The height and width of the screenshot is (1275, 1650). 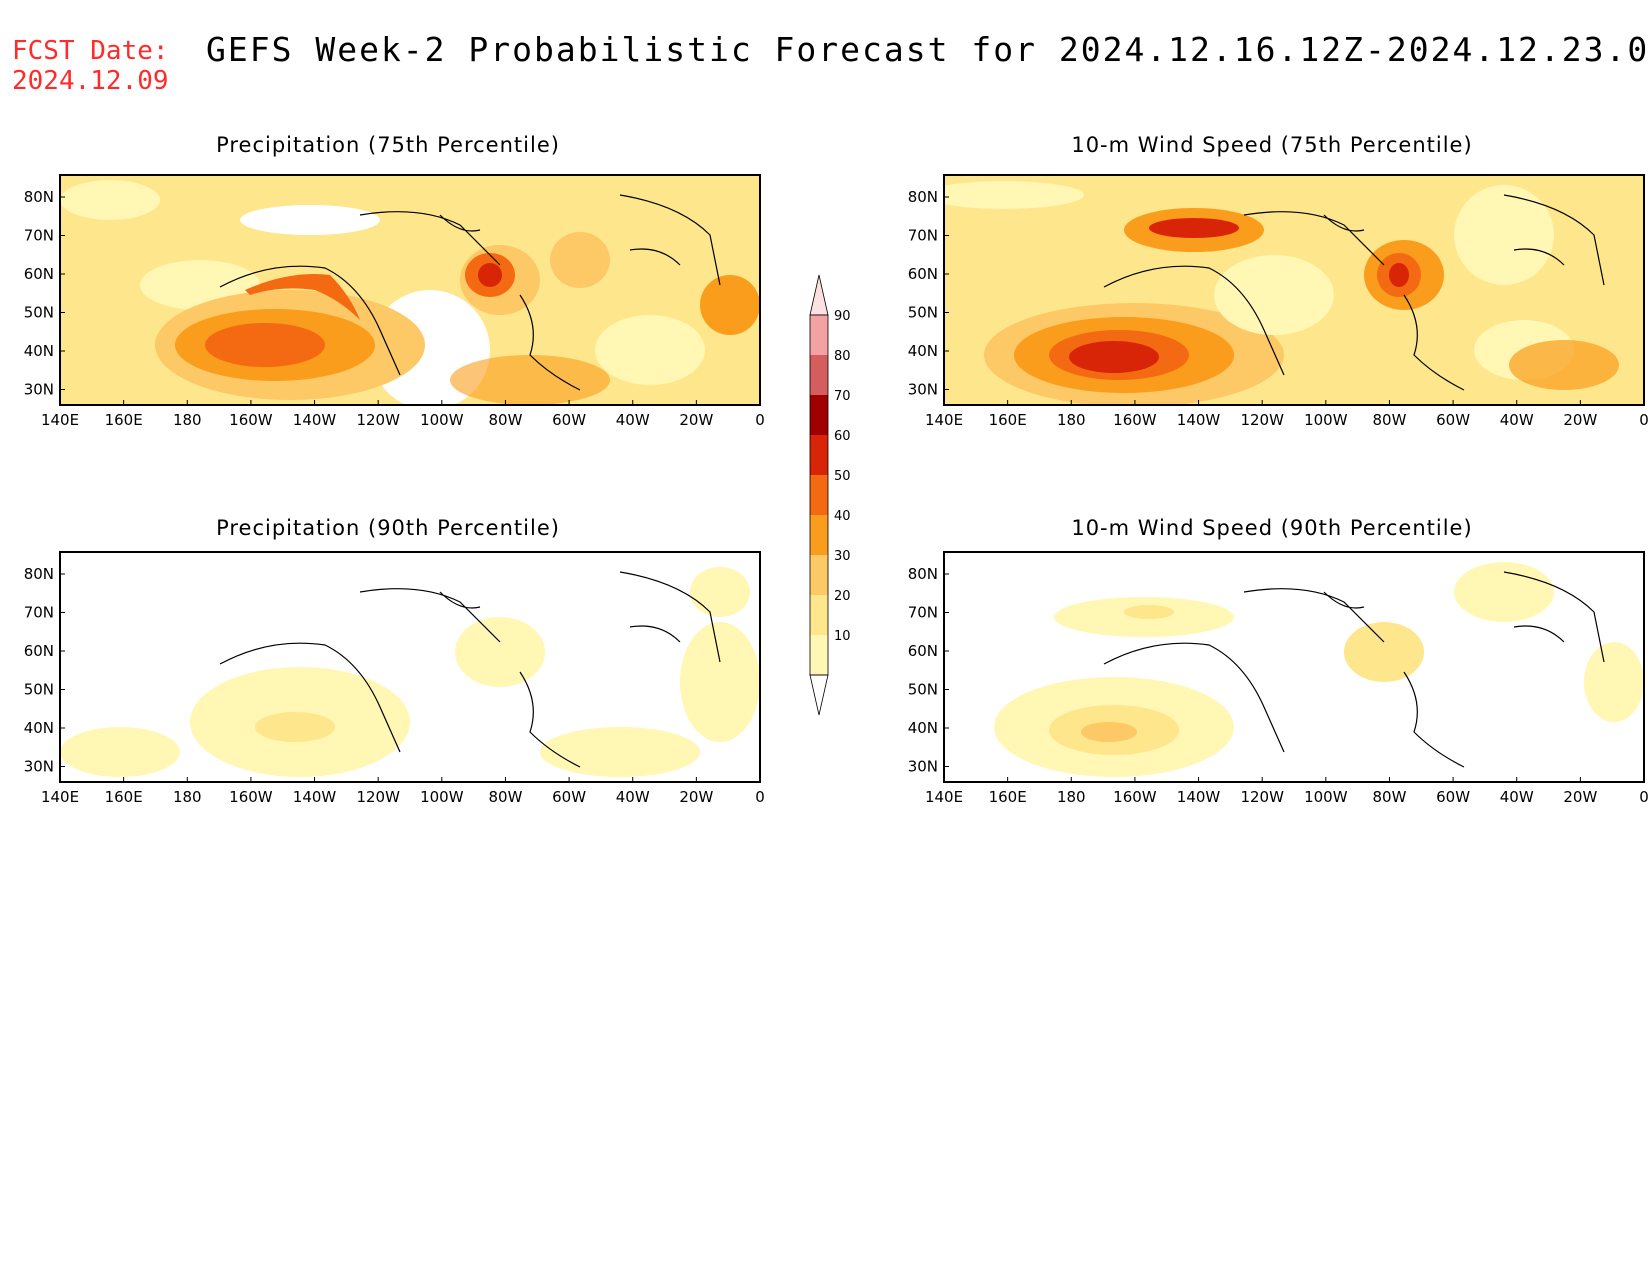 I want to click on colorbar-label: 40, so click(x=842, y=516).